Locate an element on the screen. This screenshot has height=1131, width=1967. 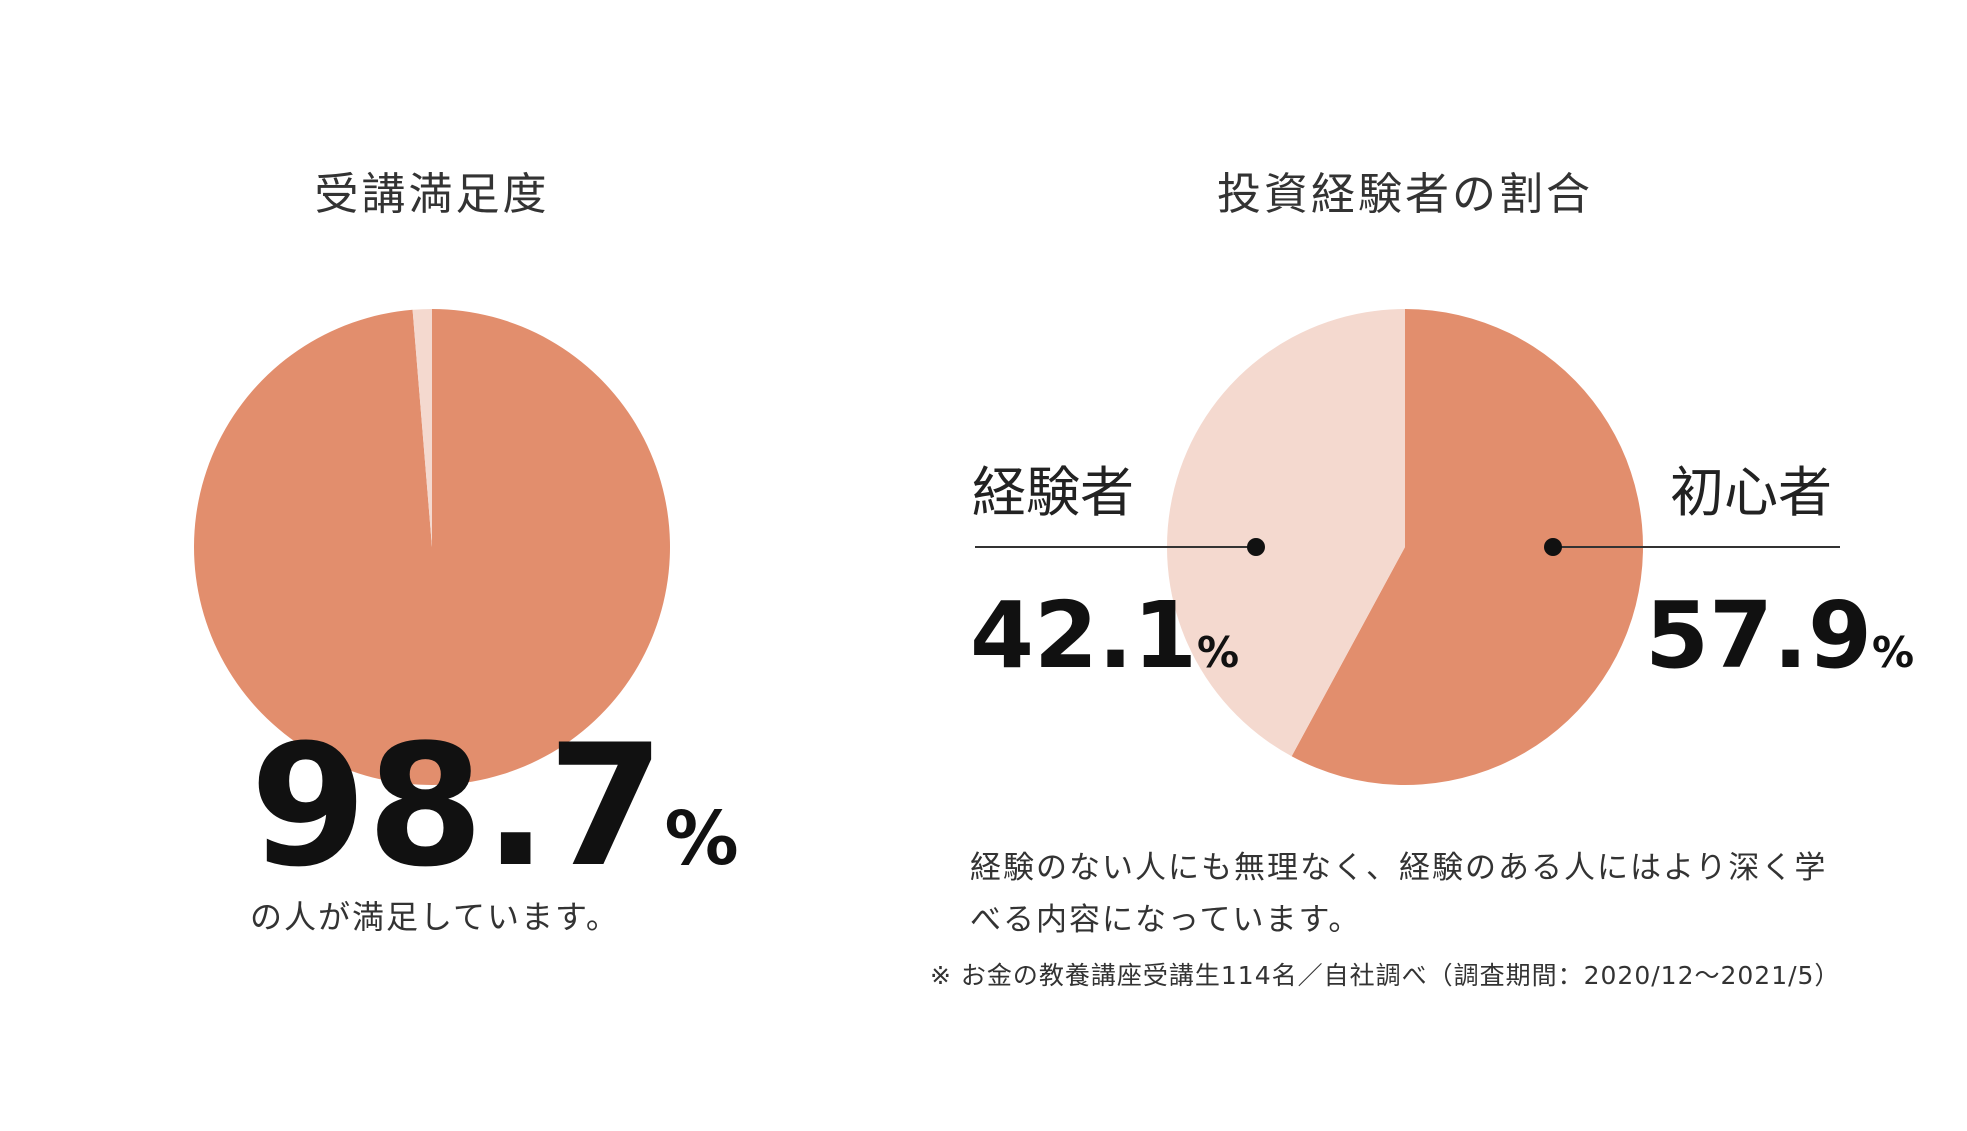
experience-description-line-2: べる内容になっています。 is located at coordinates (1166, 920).